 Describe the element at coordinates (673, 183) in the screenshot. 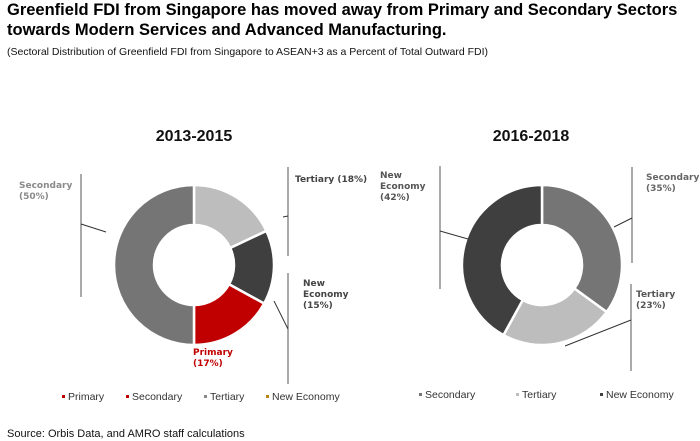

I see `slice-label-secondary: Secondary (35%)` at that location.